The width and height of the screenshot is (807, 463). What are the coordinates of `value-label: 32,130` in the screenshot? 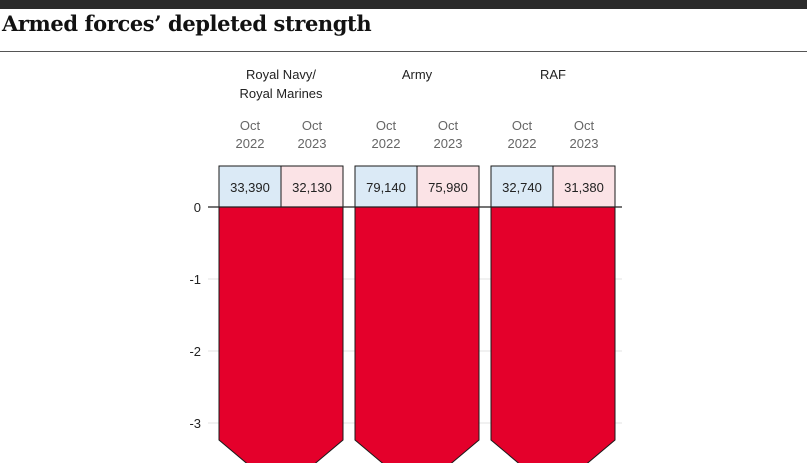 It's located at (312, 187).